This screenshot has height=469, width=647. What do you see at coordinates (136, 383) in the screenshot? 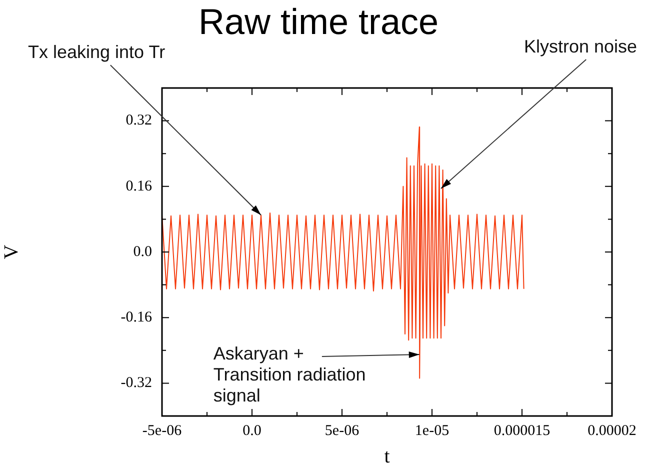
I see `y-tick-label: -0.32` at bounding box center [136, 383].